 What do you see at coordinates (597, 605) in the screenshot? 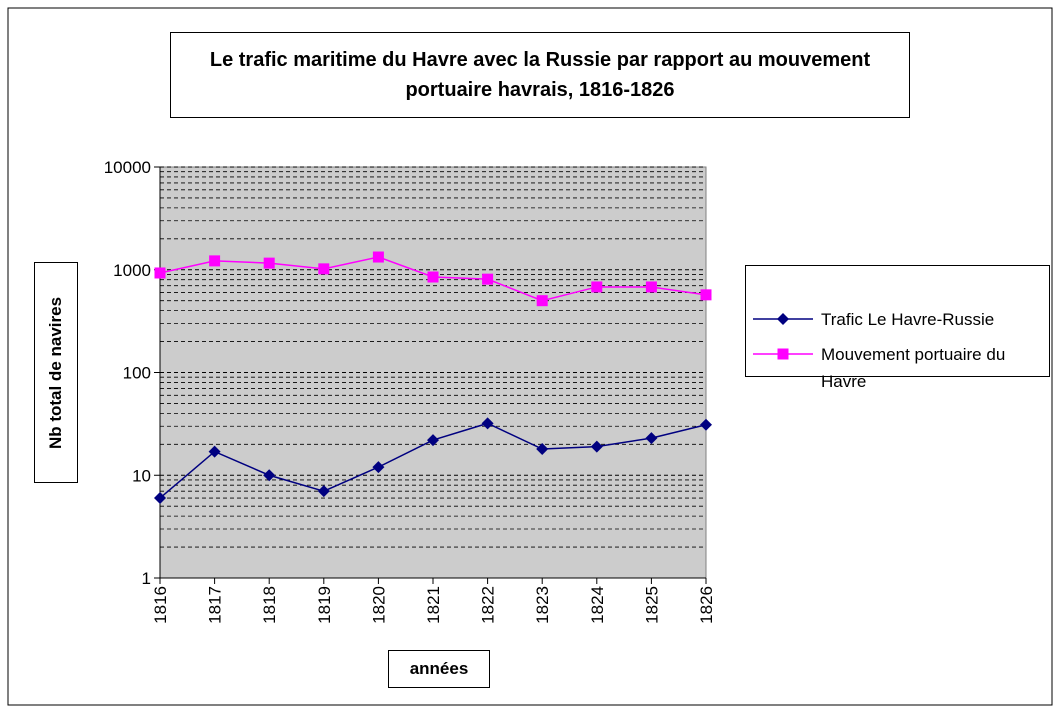
I see `x-tick-label: 1824` at bounding box center [597, 605].